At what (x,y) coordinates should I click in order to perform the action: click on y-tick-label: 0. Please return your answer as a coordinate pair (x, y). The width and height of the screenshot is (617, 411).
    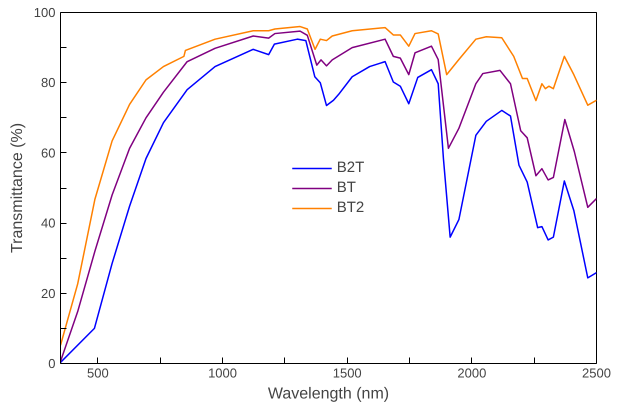
    Looking at the image, I should click on (52, 363).